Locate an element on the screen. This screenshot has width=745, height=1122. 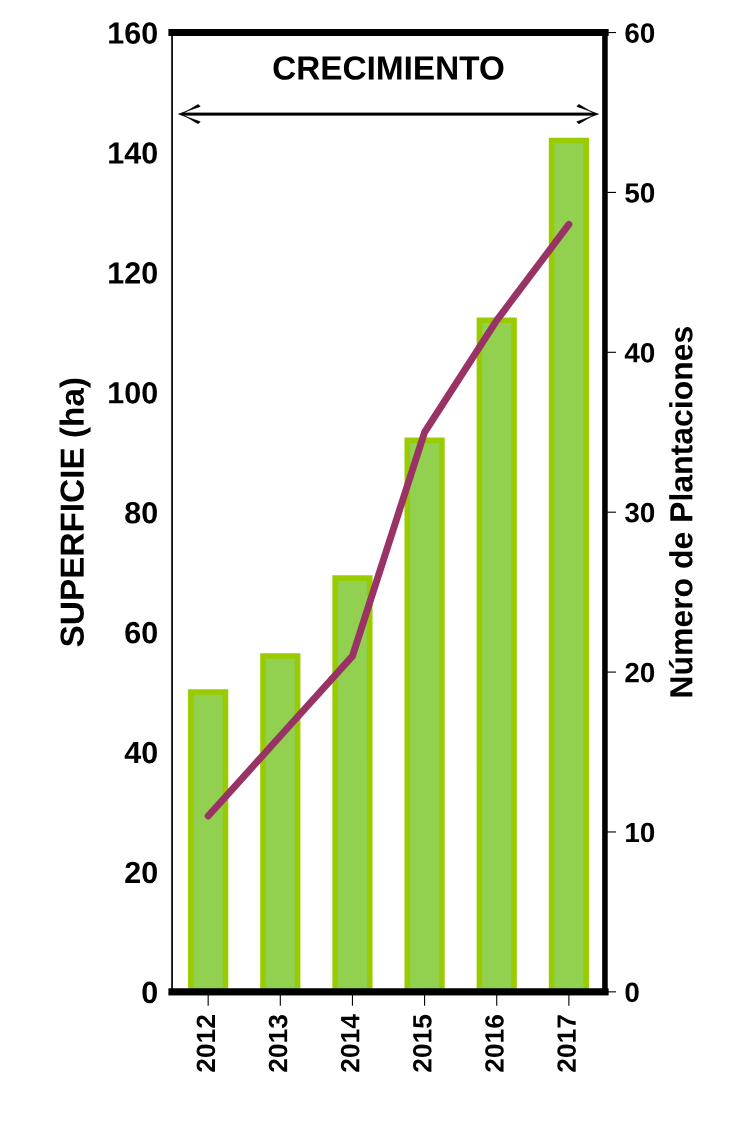
y-tick-label: 100 is located at coordinates (133, 393).